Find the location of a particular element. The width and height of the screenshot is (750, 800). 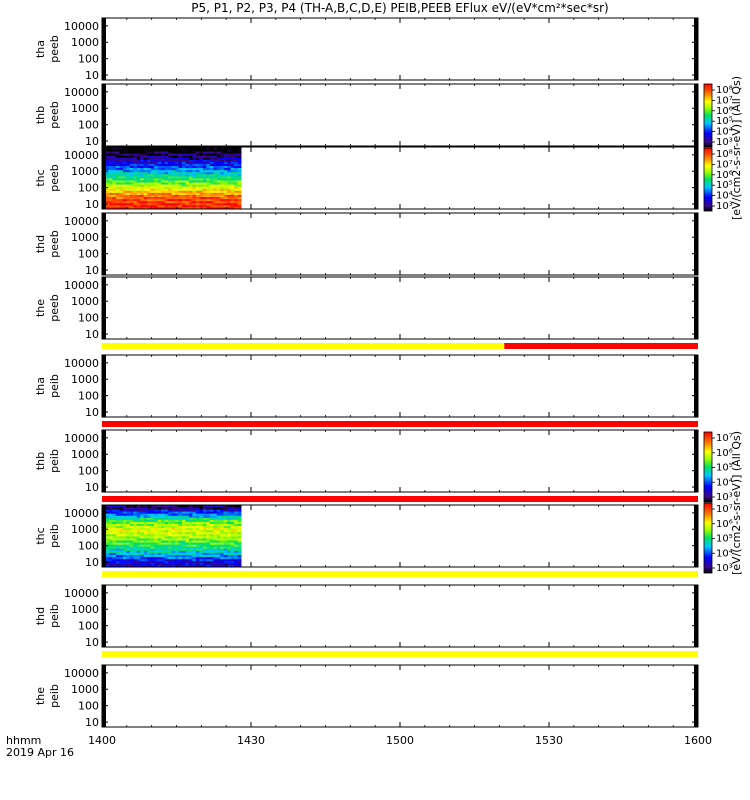

y-tick-label: 10 is located at coordinates (92, 642).